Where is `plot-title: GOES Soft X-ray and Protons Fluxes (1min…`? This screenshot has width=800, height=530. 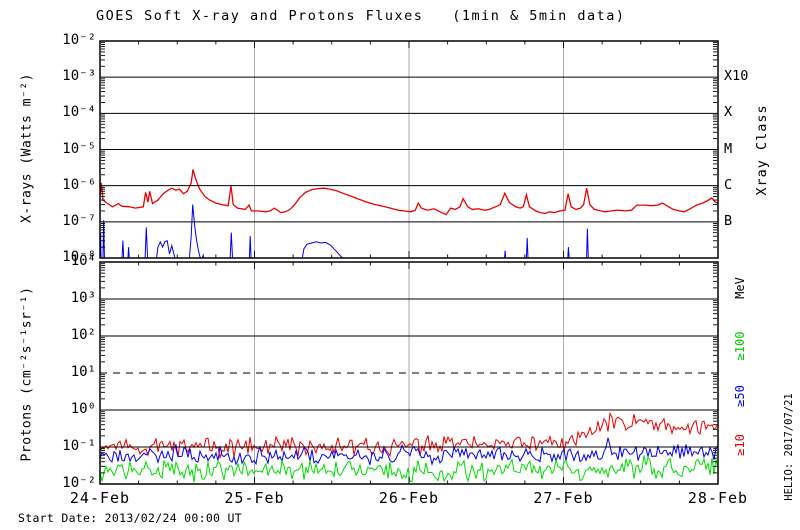
plot-title: GOES Soft X-ray and Protons Fluxes (1min… is located at coordinates (361, 16).